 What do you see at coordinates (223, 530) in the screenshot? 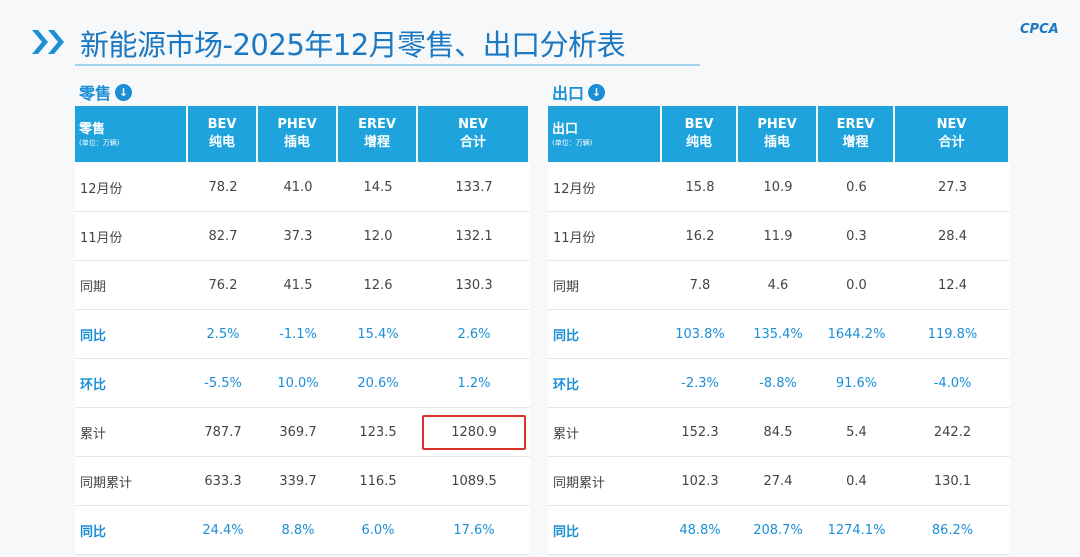
I see `table-cell: 24.4%` at bounding box center [223, 530].